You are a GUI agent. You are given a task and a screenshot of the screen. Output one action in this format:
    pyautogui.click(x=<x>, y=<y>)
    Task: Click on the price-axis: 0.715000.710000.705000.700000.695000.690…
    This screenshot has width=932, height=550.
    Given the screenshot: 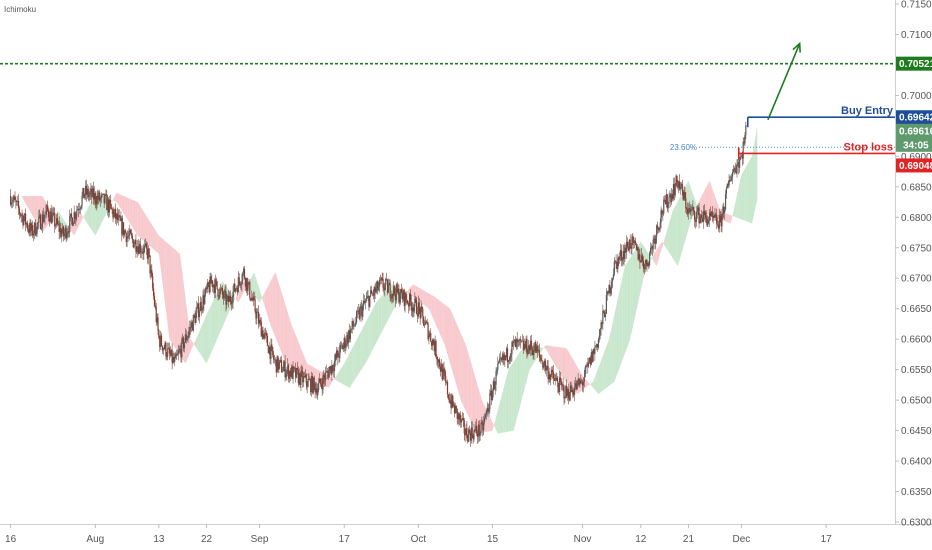 What is the action you would take?
    pyautogui.click(x=913, y=264)
    